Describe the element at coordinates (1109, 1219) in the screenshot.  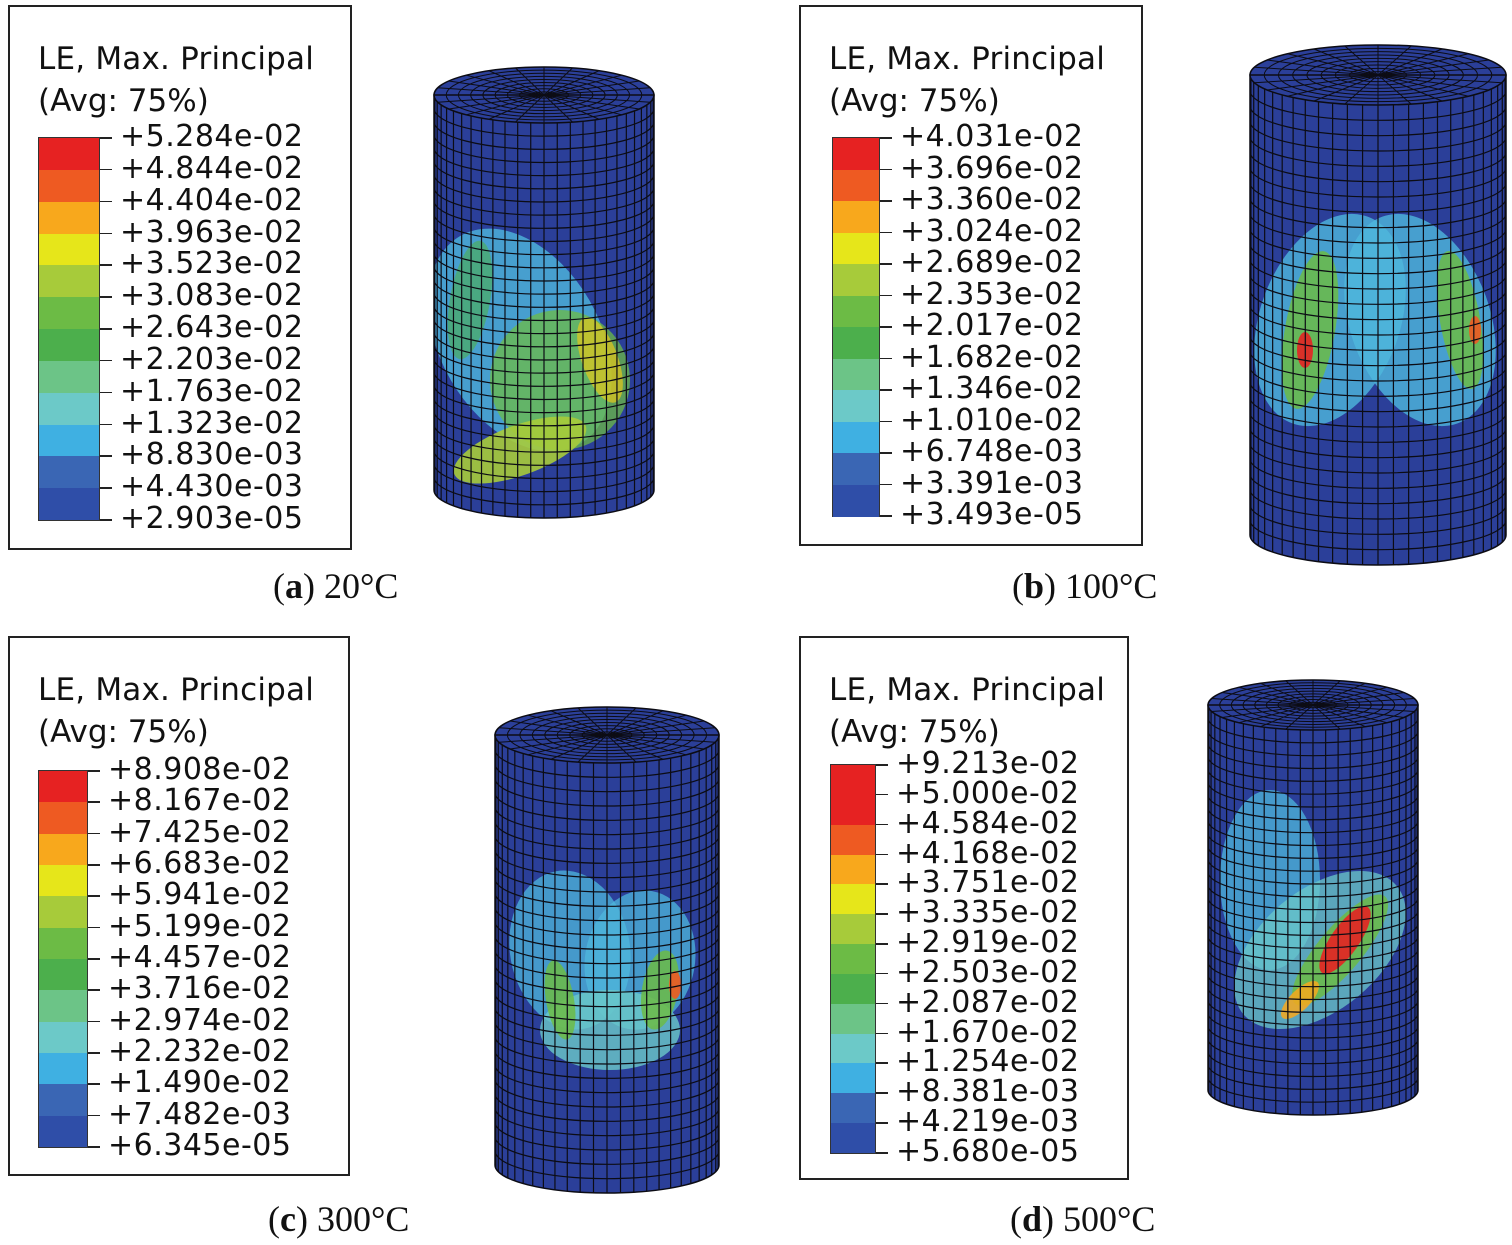
I see `caption-temp: 500°C` at that location.